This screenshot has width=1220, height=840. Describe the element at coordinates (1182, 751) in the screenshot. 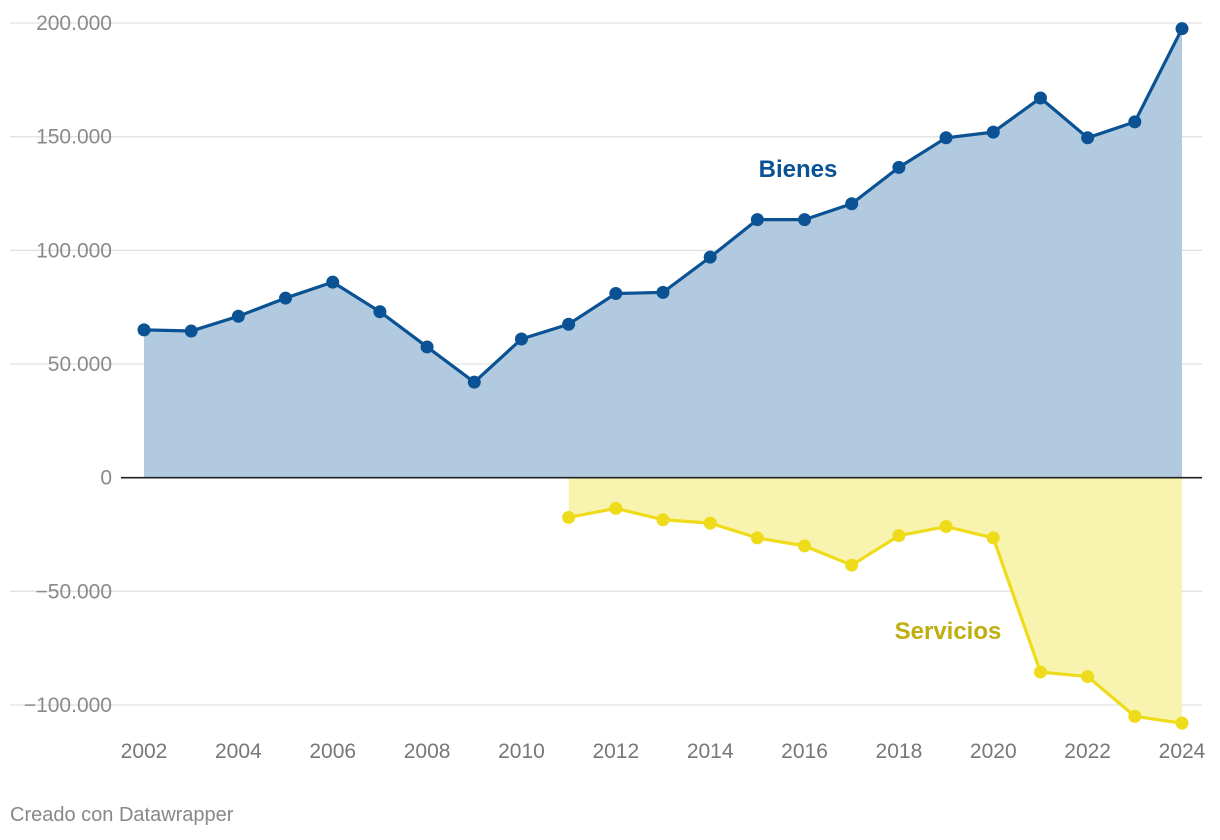

I see `x-tick-label: 2024` at that location.